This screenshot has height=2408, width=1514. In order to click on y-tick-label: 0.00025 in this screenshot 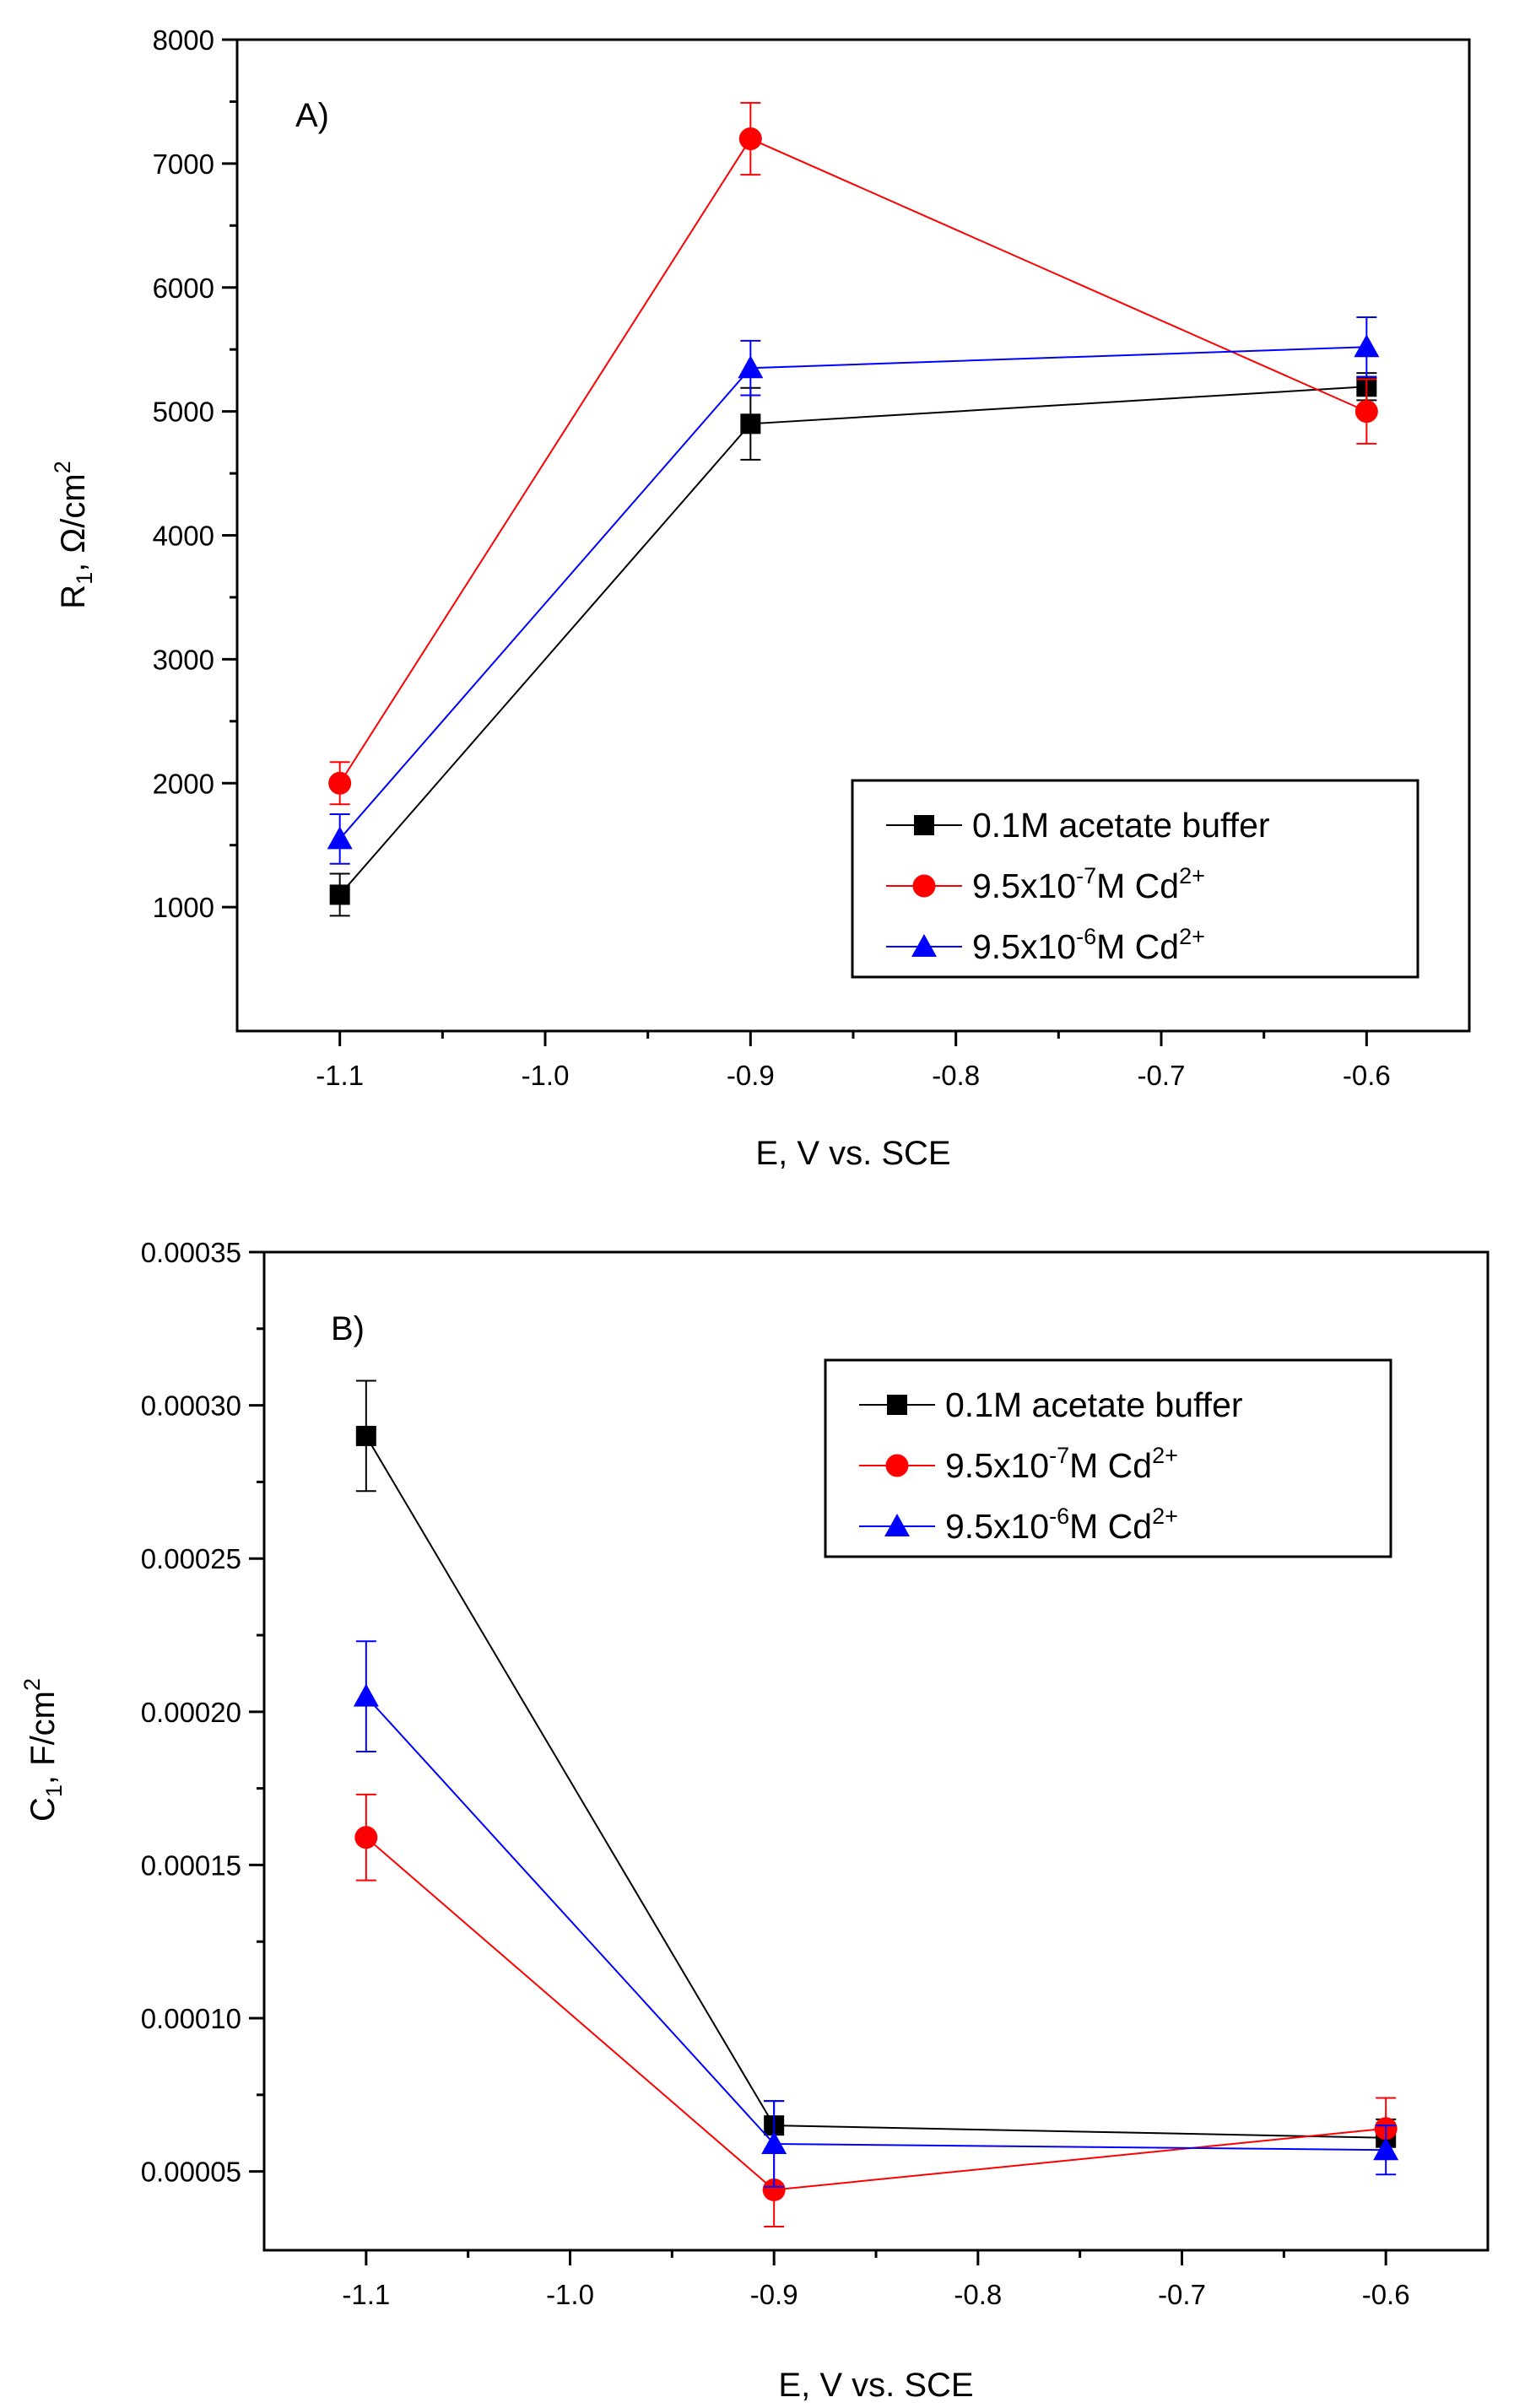, I will do `click(191, 1559)`.